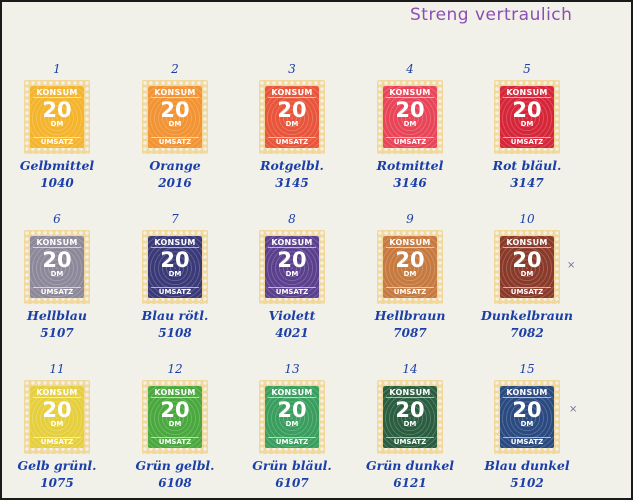 The height and width of the screenshot is (500, 633). Describe the element at coordinates (527, 465) in the screenshot. I see `stamp-color-label: Blau dunkel` at that location.